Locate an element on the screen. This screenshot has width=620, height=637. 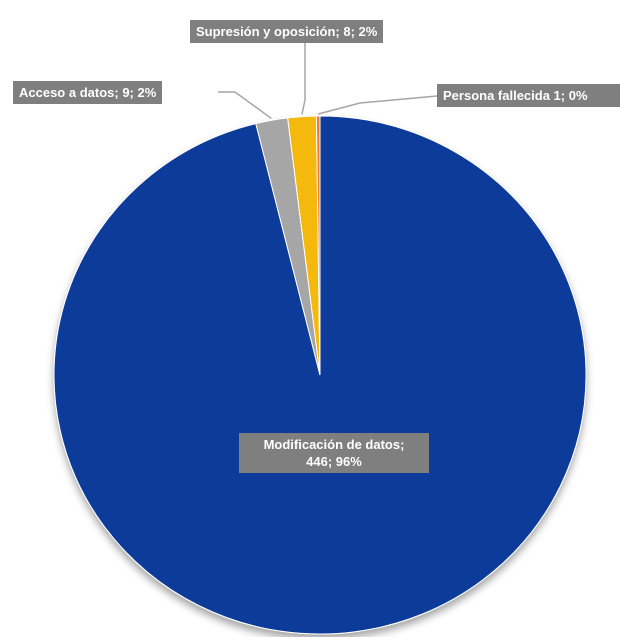
leader-line-acceso is located at coordinates (245, 105).